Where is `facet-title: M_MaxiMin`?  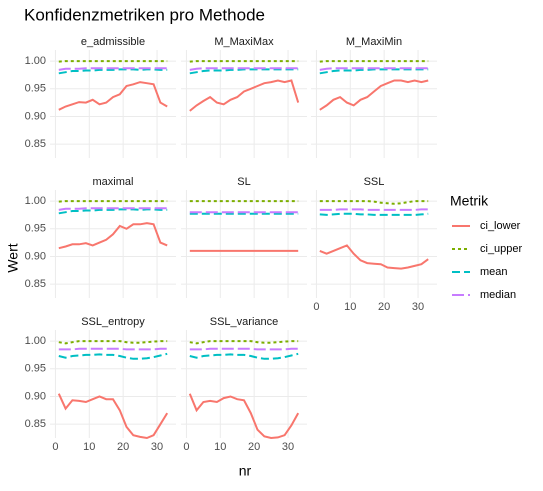 facet-title: M_MaxiMin is located at coordinates (374, 42).